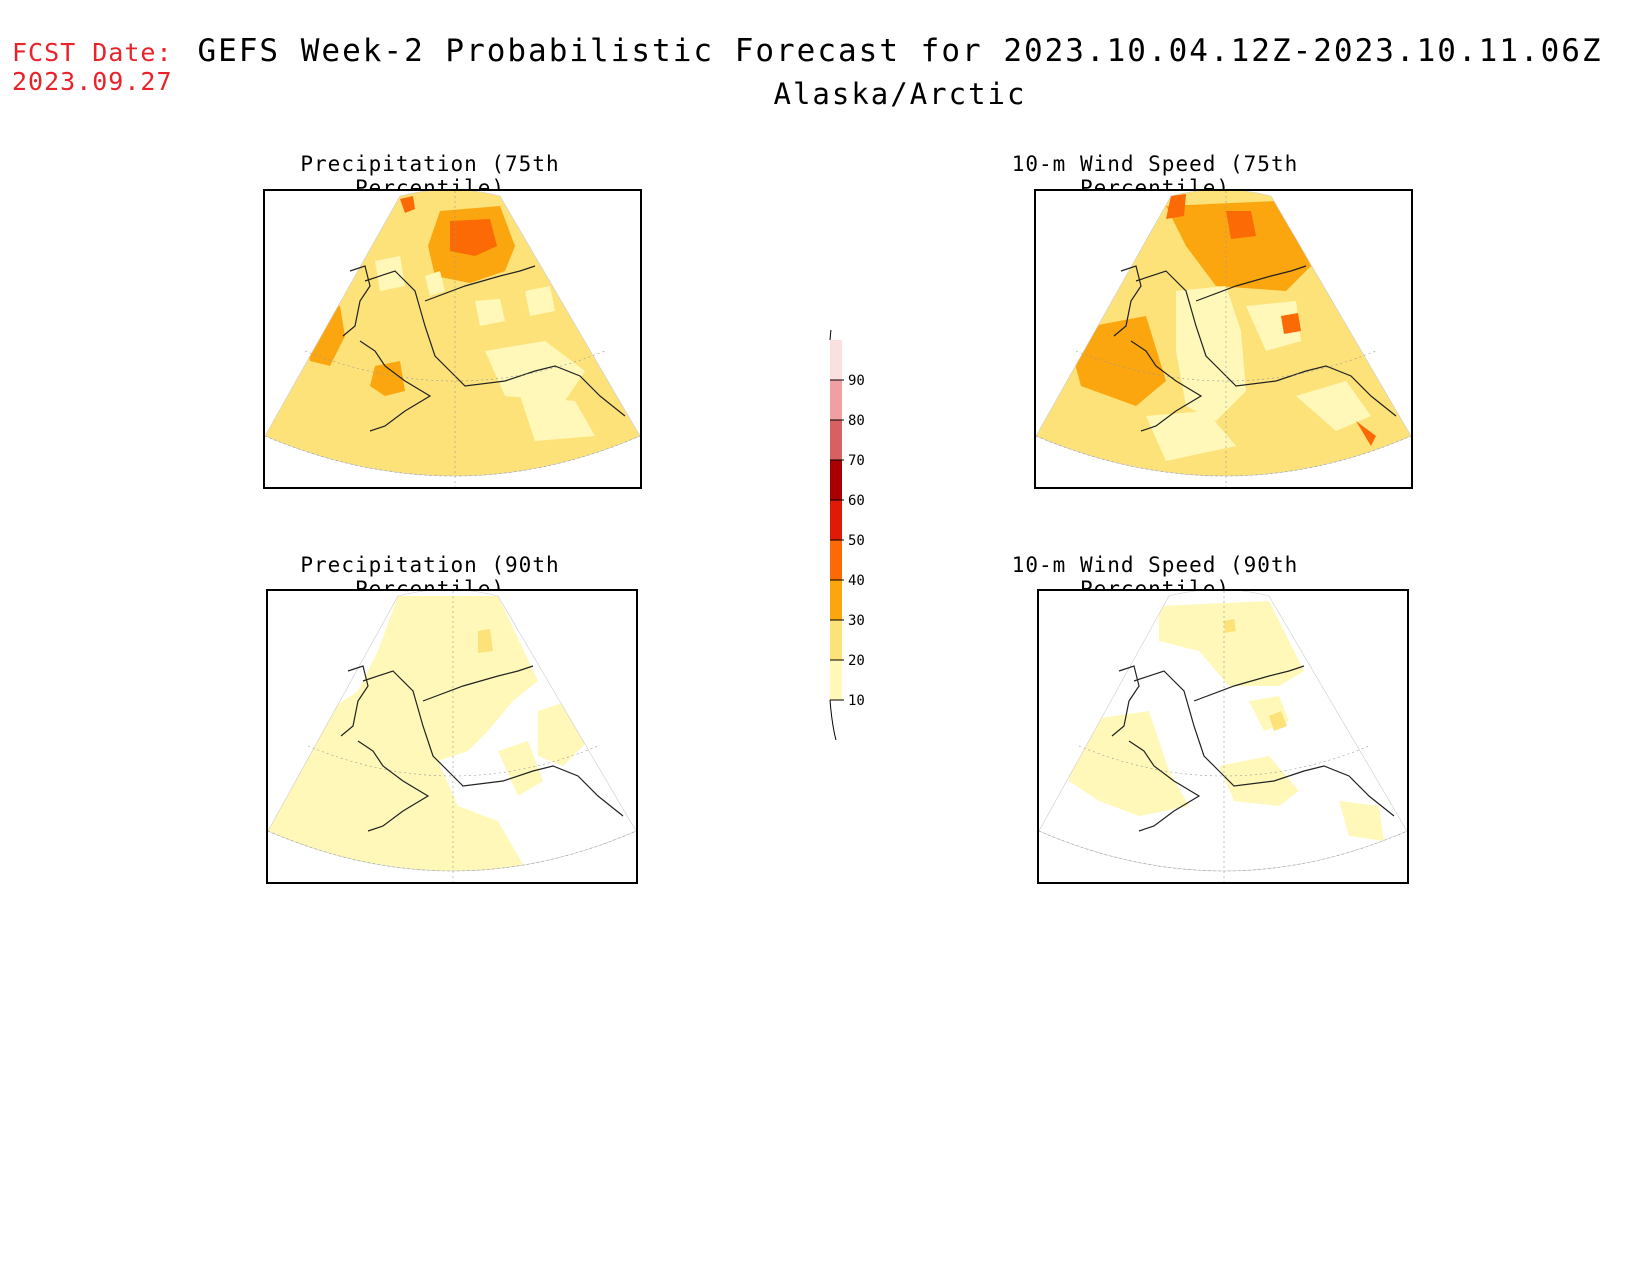  I want to click on fcst-date: 2023.09.27, so click(92, 81).